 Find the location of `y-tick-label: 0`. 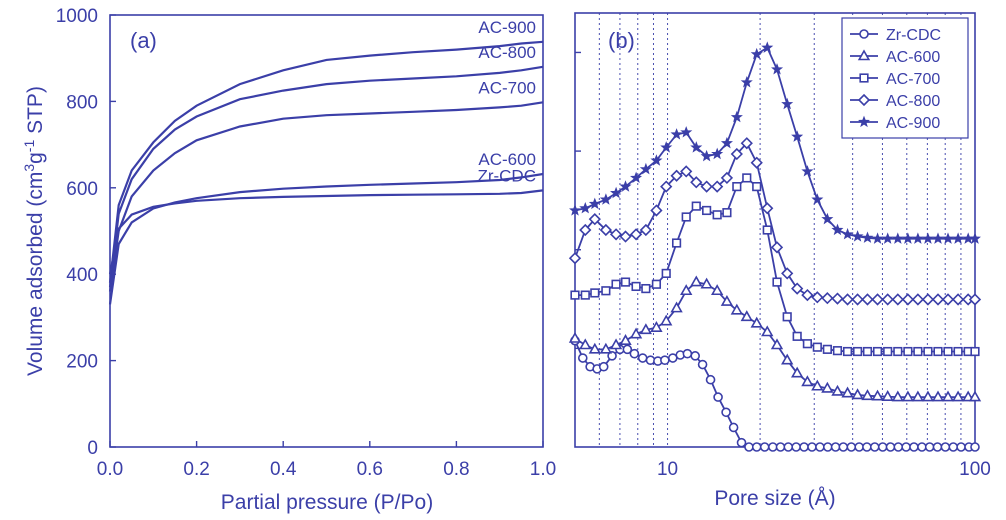

y-tick-label: 0 is located at coordinates (92, 448).